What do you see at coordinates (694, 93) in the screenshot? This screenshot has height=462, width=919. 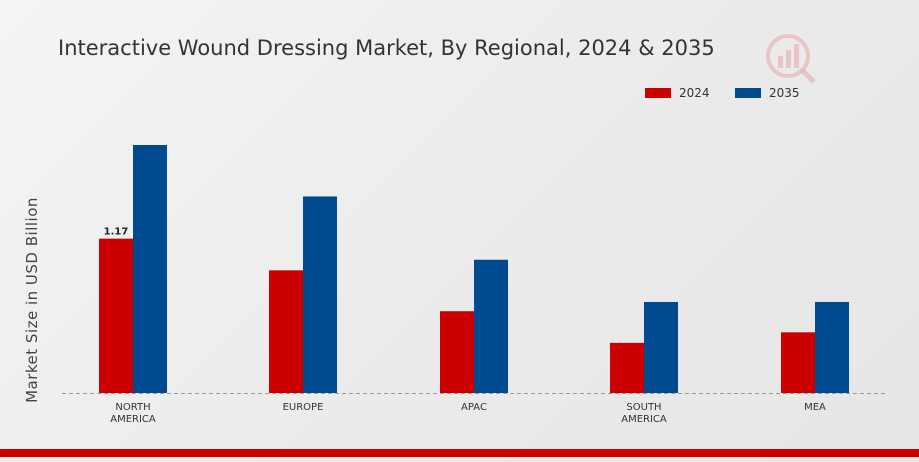 I see `legend-label-2024: 2024` at bounding box center [694, 93].